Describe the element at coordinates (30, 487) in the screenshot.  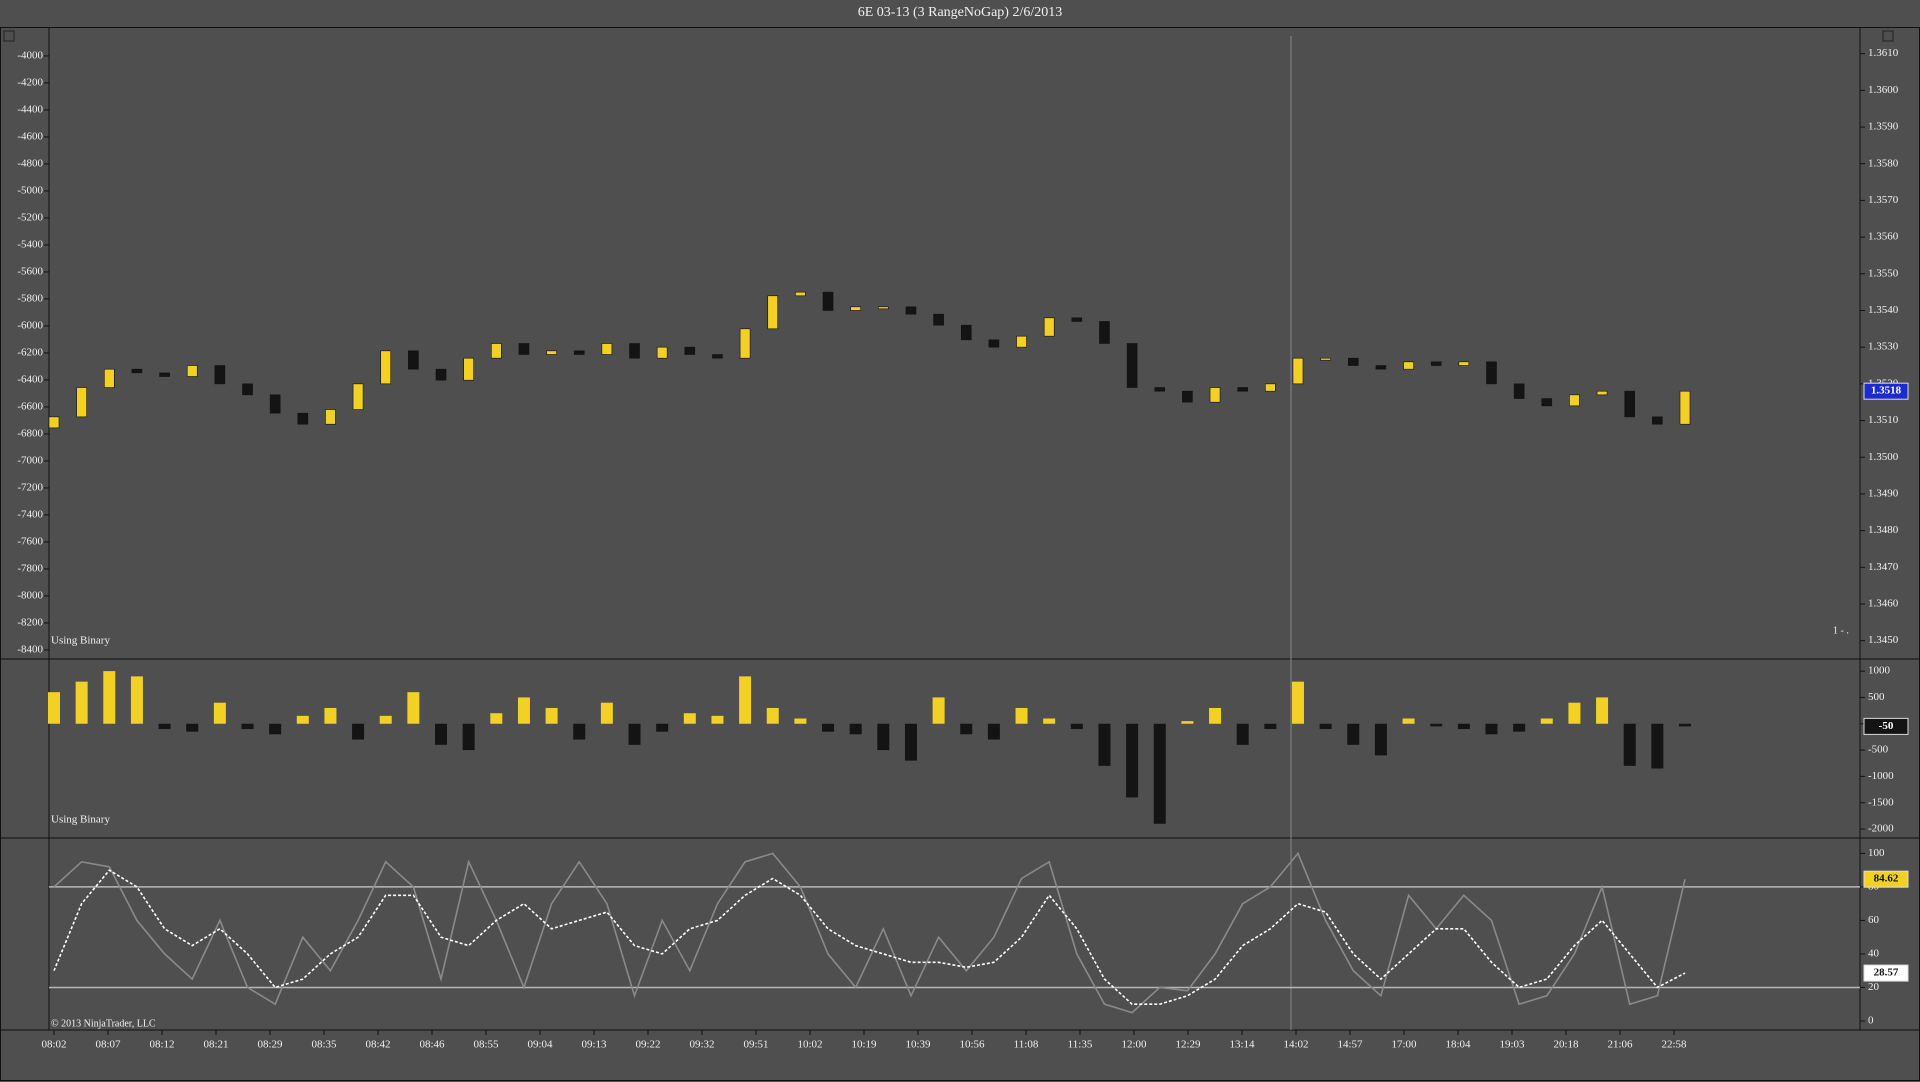
I see `y-tick-label: -7200` at that location.